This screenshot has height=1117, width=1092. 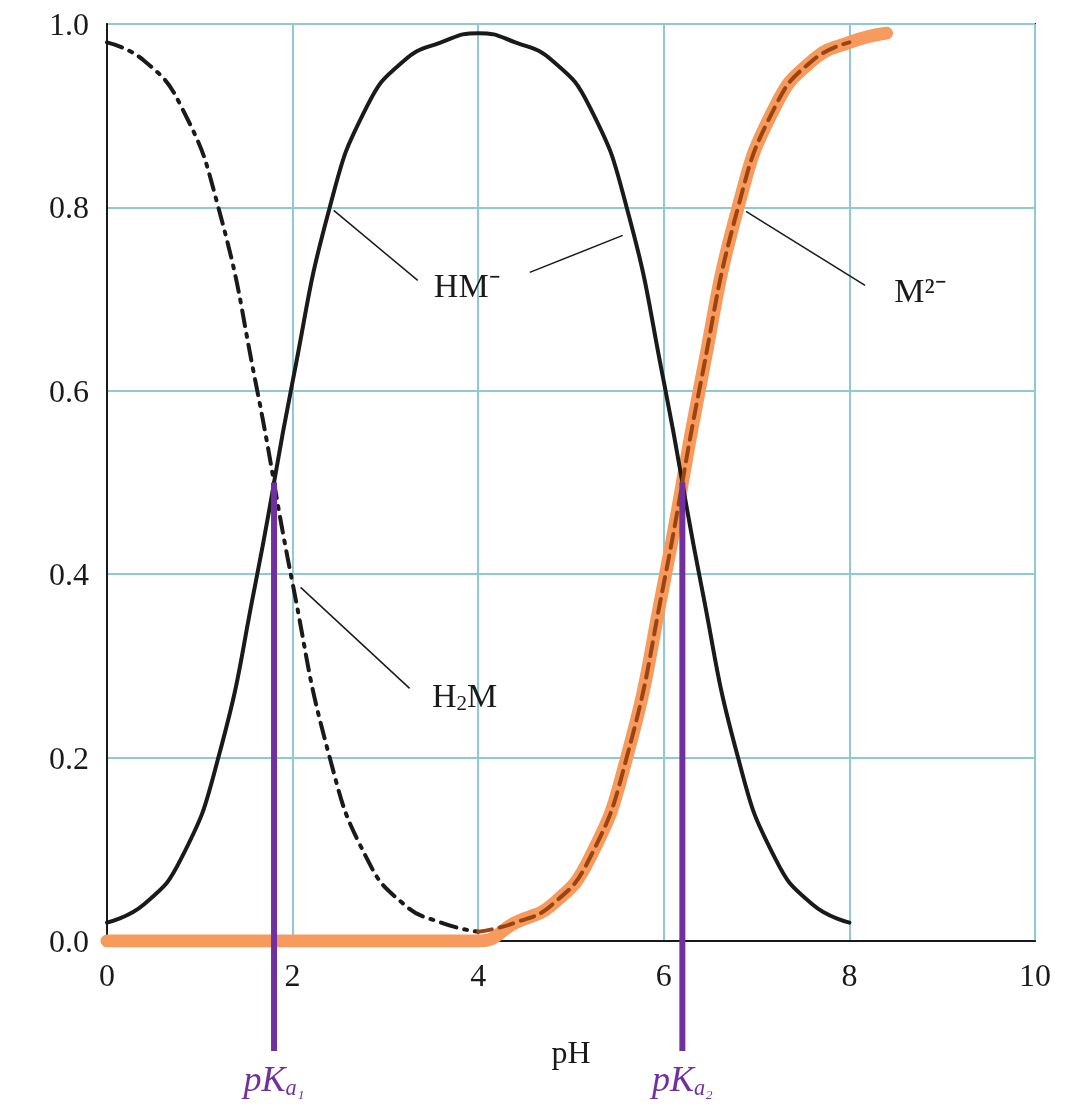 What do you see at coordinates (69, 574) in the screenshot?
I see `y-tick-label: 0.4` at bounding box center [69, 574].